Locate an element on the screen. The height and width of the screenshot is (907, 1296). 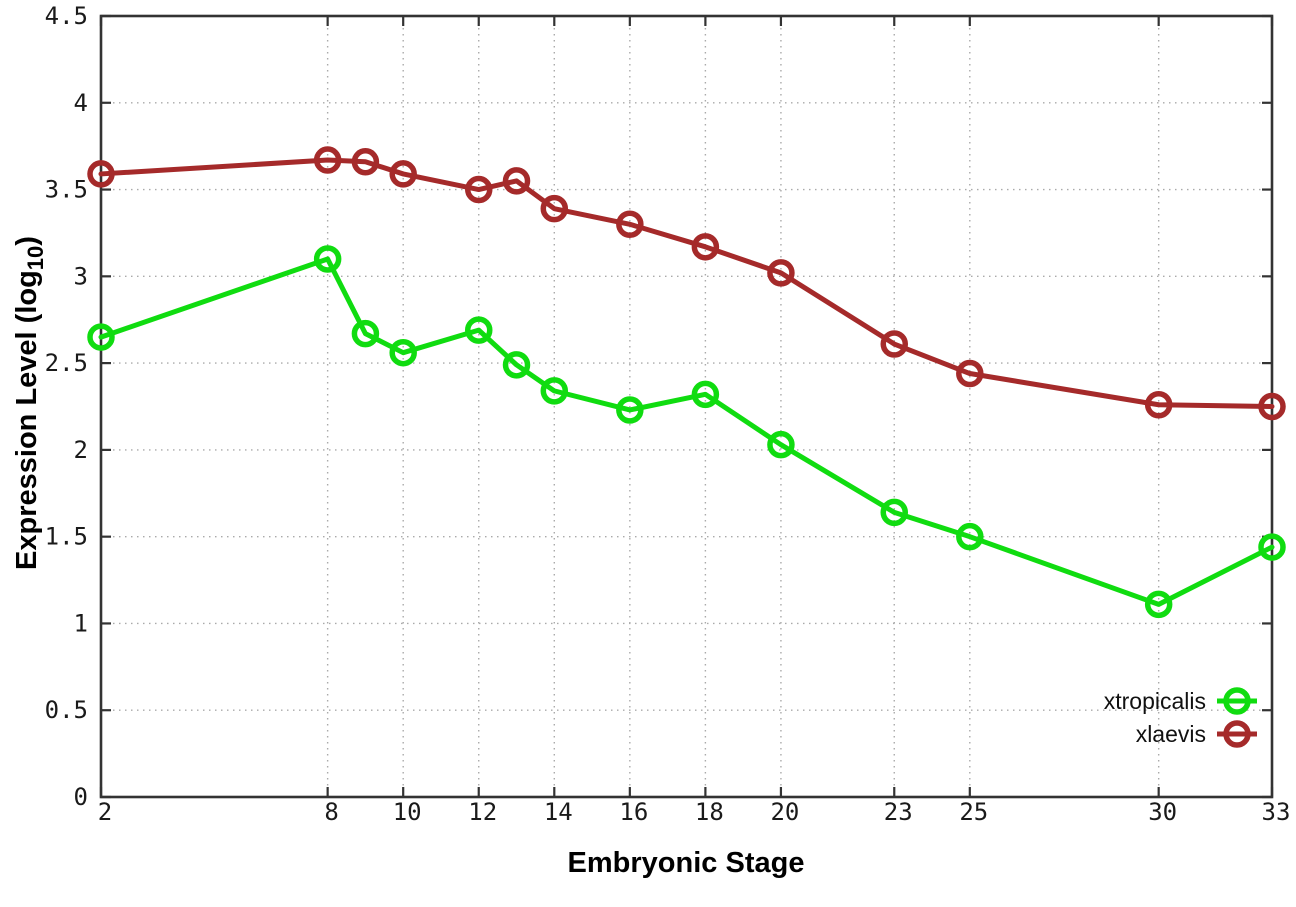
legend-label: xlaevis is located at coordinates (1171, 734).